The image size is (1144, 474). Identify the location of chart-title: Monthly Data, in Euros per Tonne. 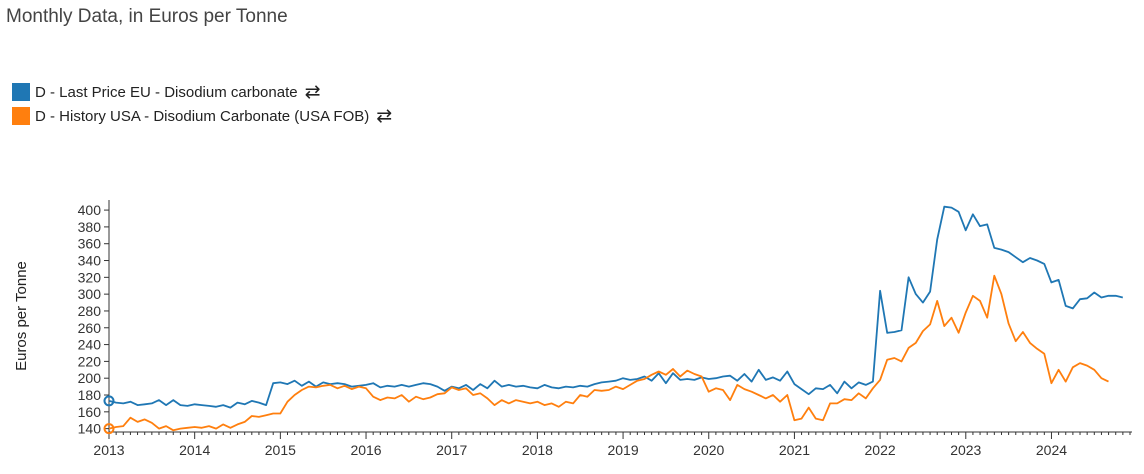
(147, 16).